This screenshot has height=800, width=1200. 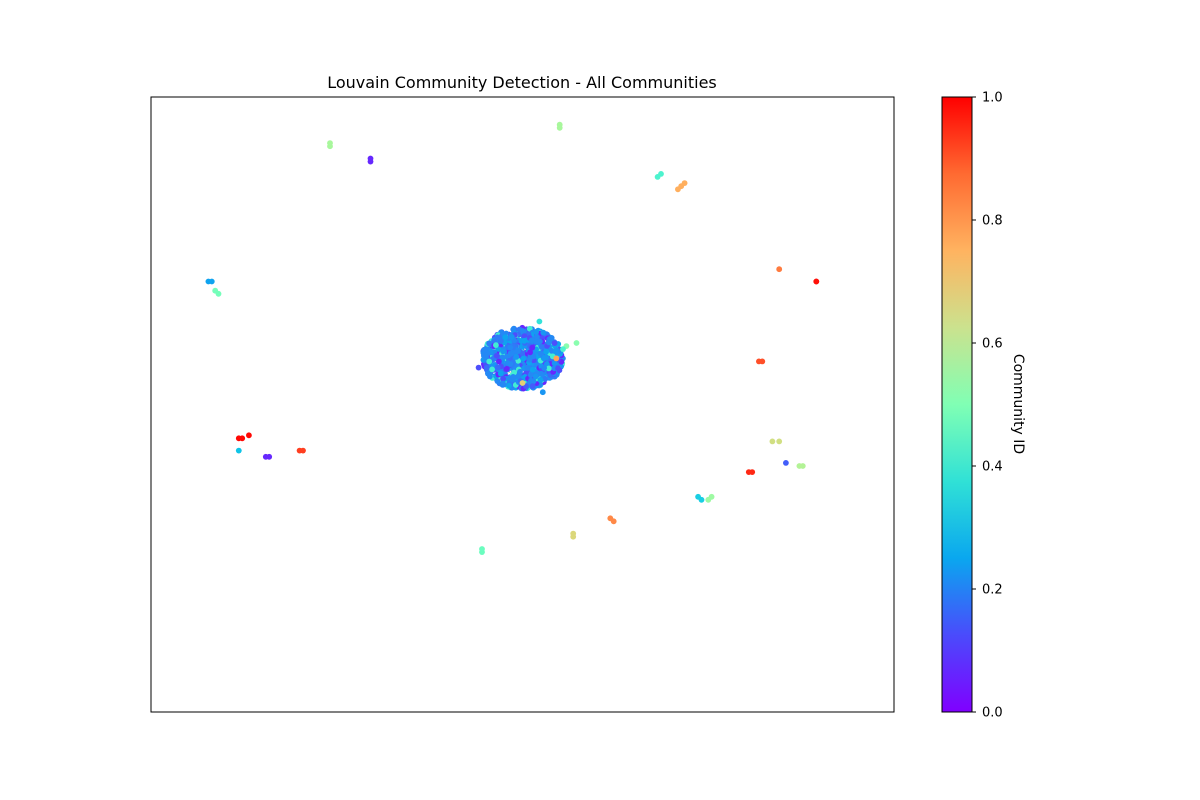 What do you see at coordinates (1018, 404) in the screenshot?
I see `colorbar-label: Community ID` at bounding box center [1018, 404].